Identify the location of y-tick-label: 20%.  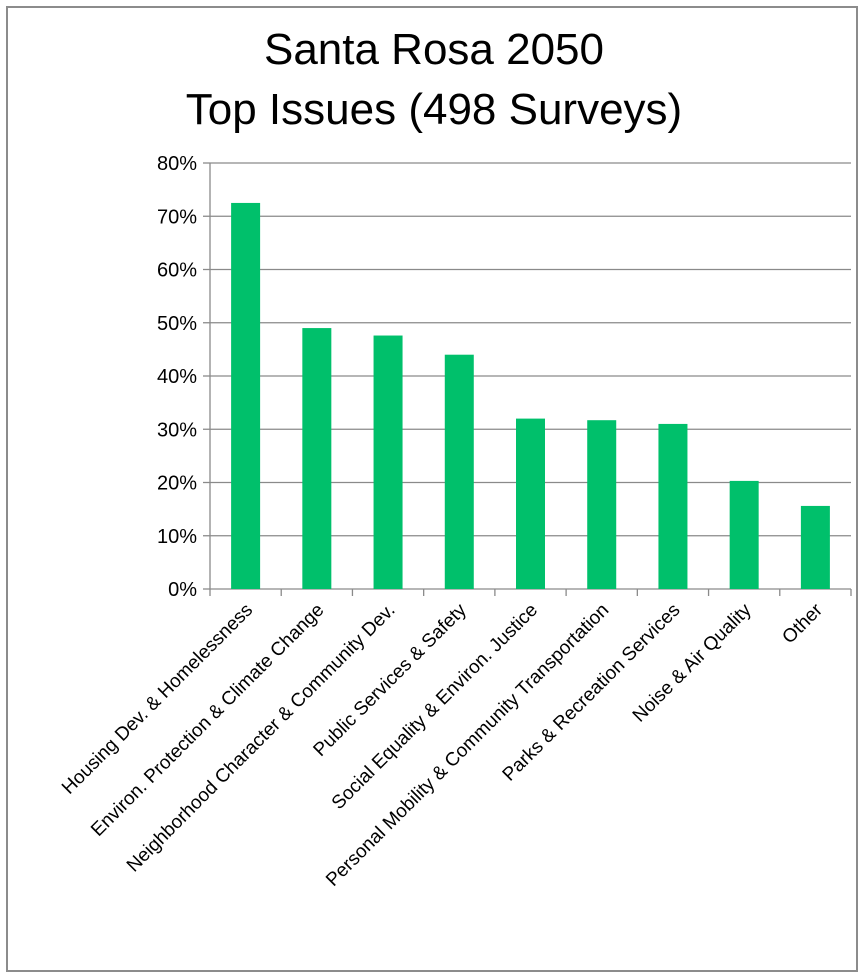
(177, 484).